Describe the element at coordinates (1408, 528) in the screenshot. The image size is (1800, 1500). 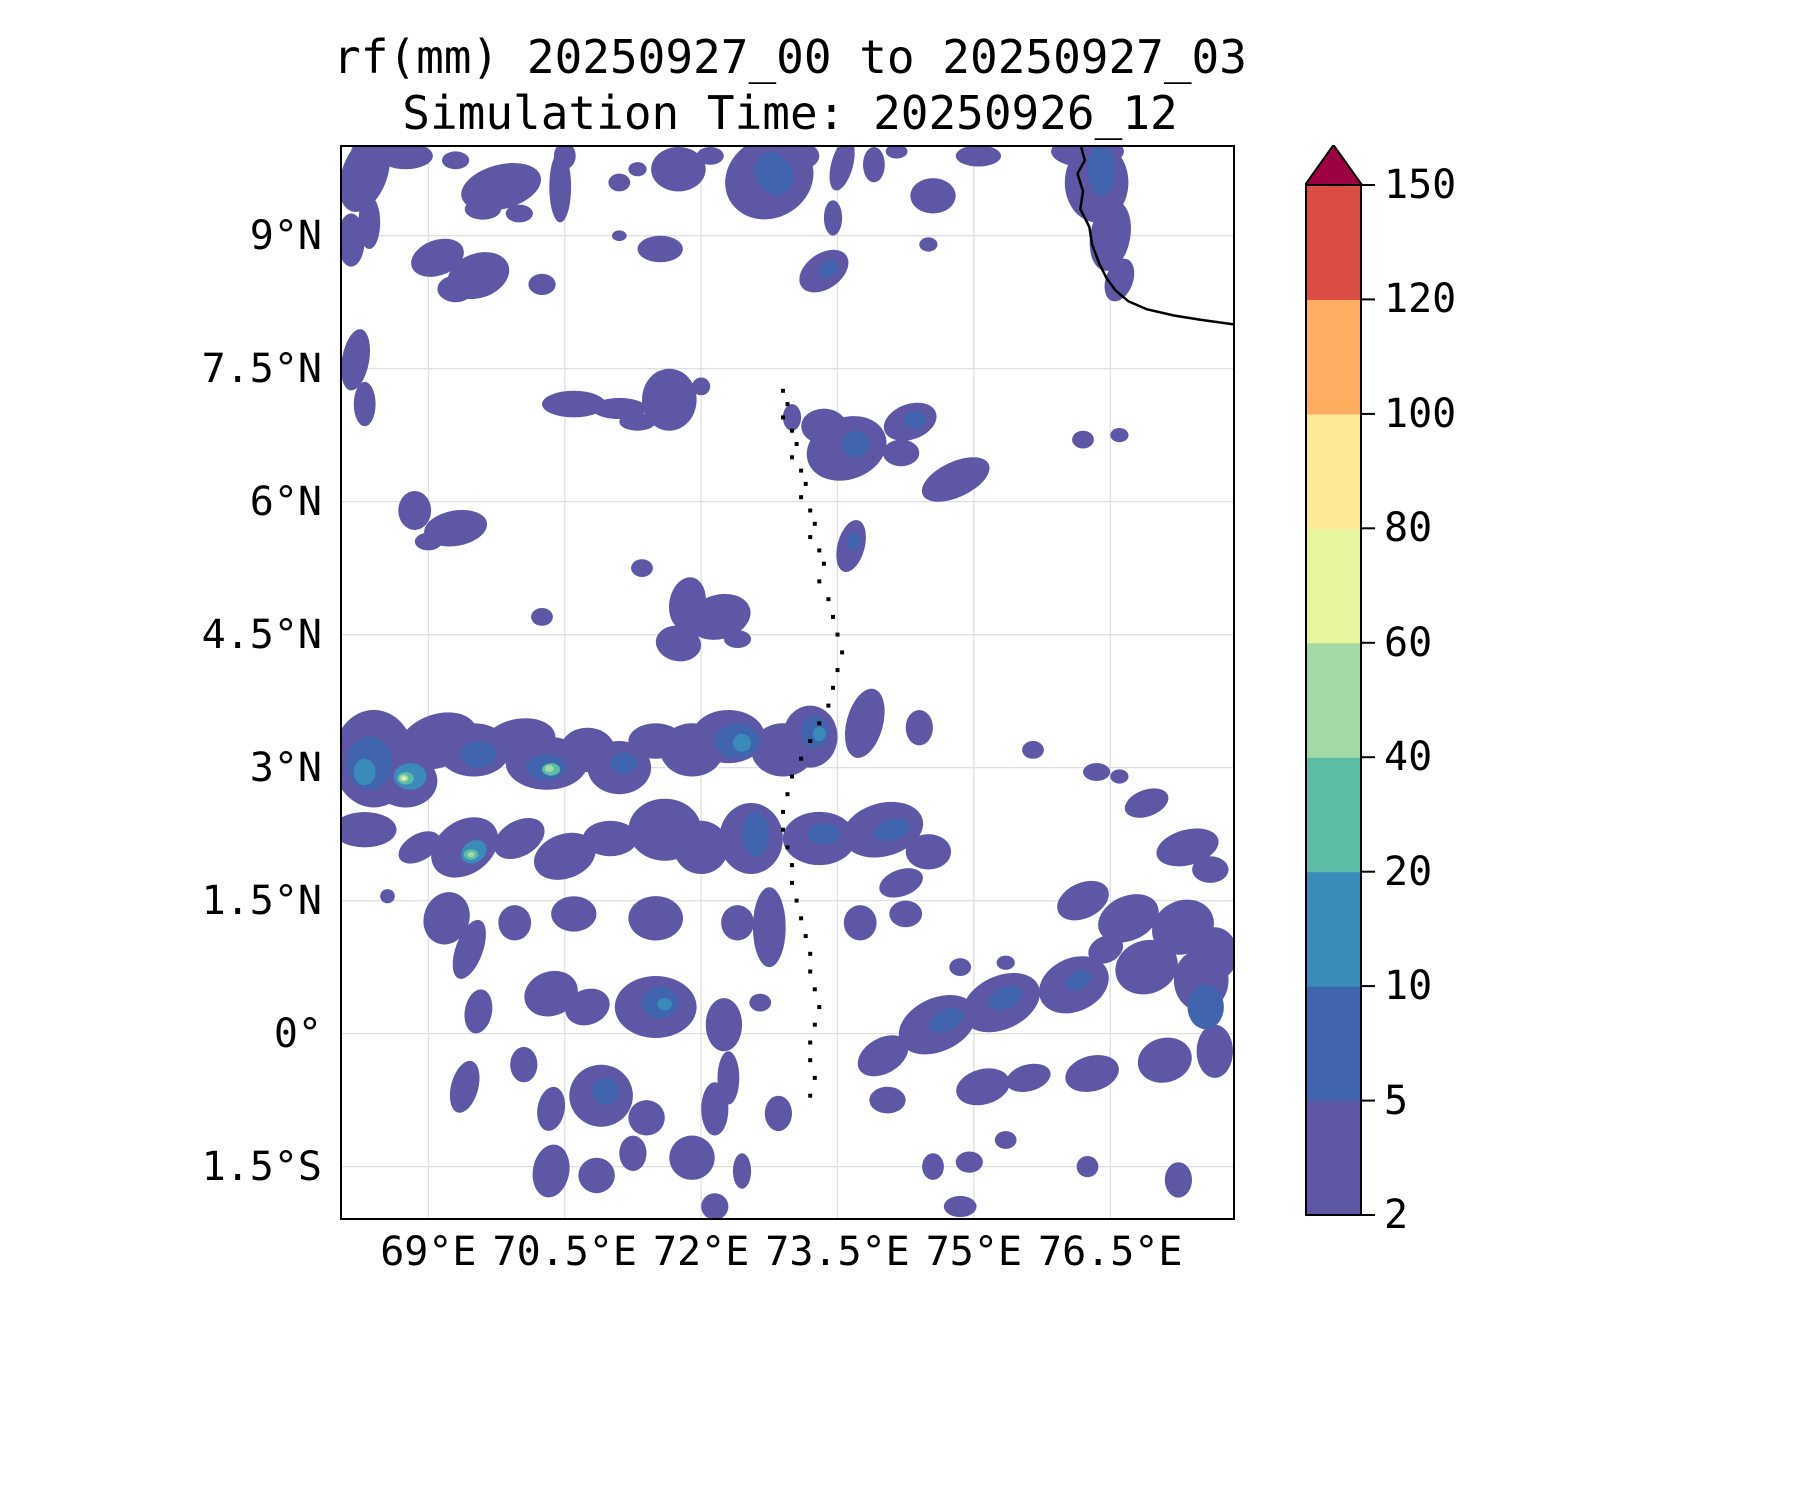
I see `colorbar-tick-label: 80` at that location.